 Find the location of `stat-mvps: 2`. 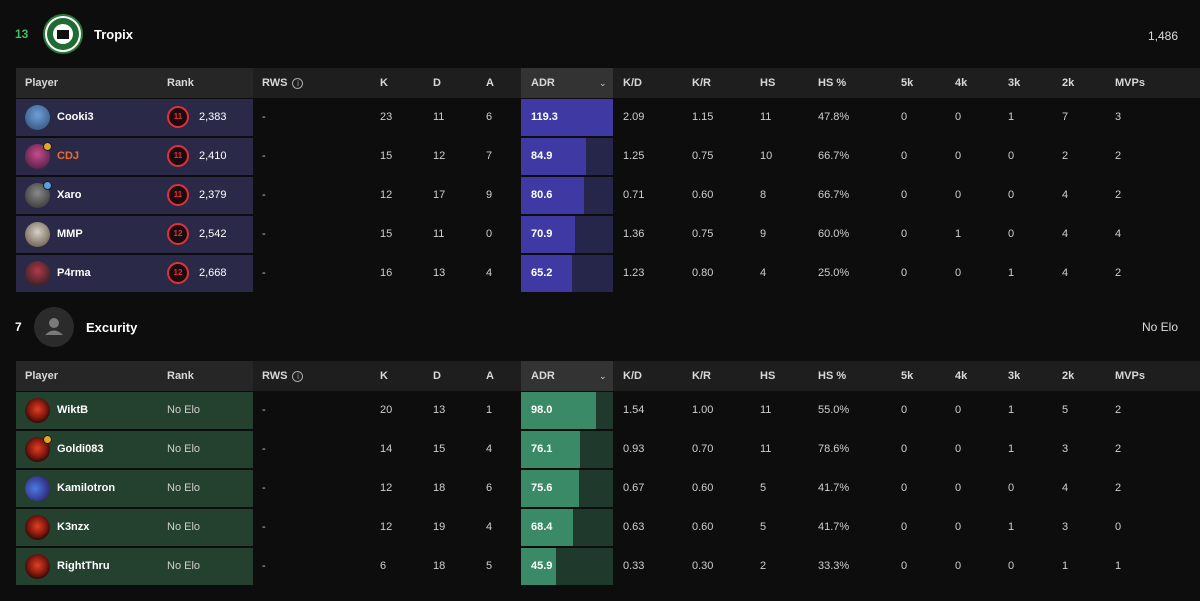

stat-mvps: 2 is located at coordinates (1118, 488).